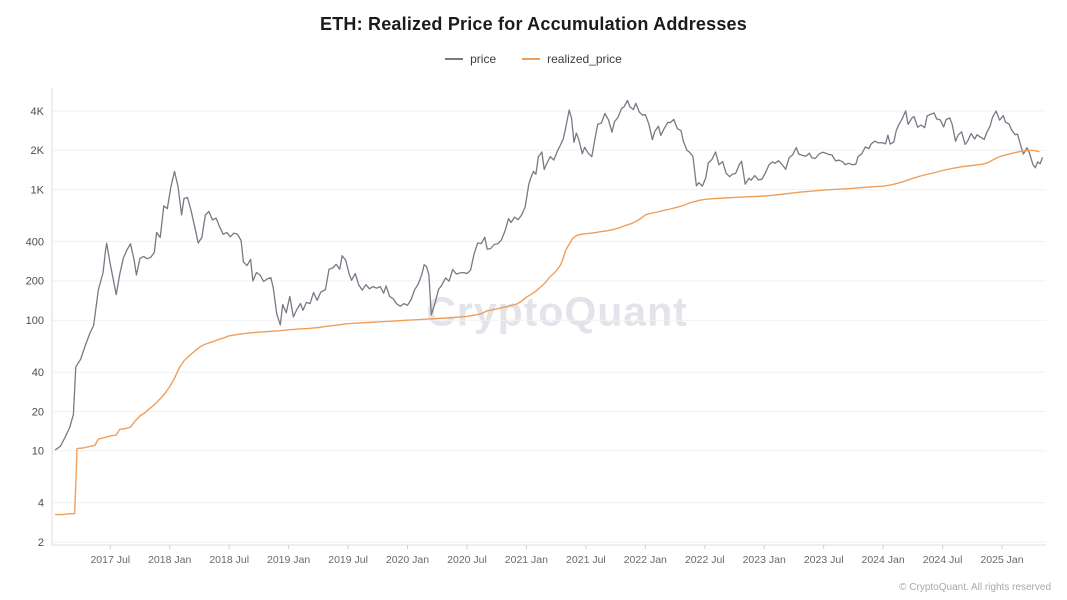 This screenshot has width=1067, height=600. What do you see at coordinates (407, 560) in the screenshot?
I see `x-axis-label: 2020 Jan` at bounding box center [407, 560].